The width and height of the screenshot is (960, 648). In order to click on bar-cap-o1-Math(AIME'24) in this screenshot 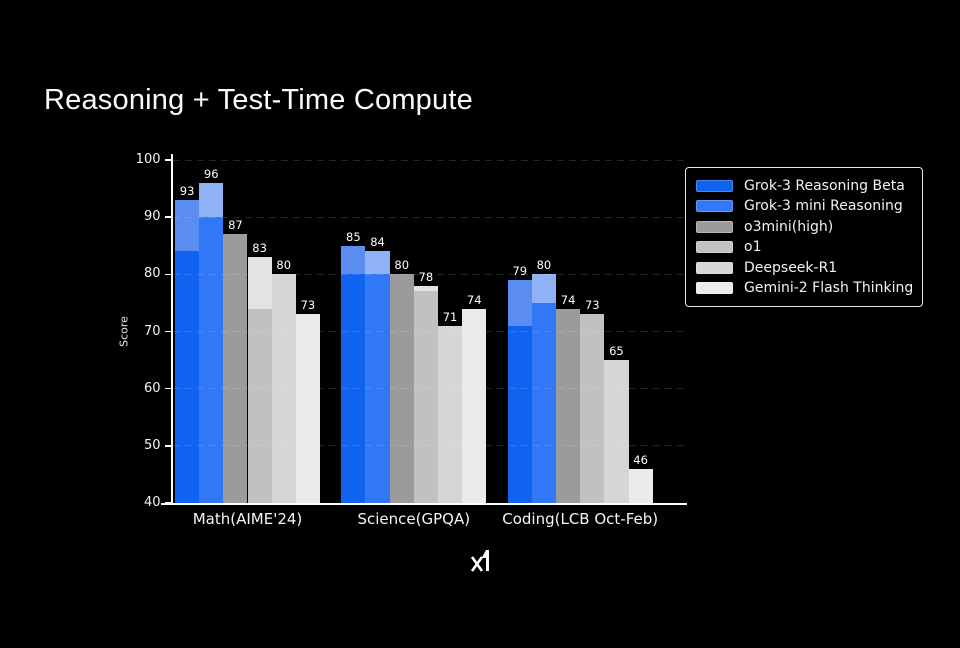, I will do `click(259, 283)`.